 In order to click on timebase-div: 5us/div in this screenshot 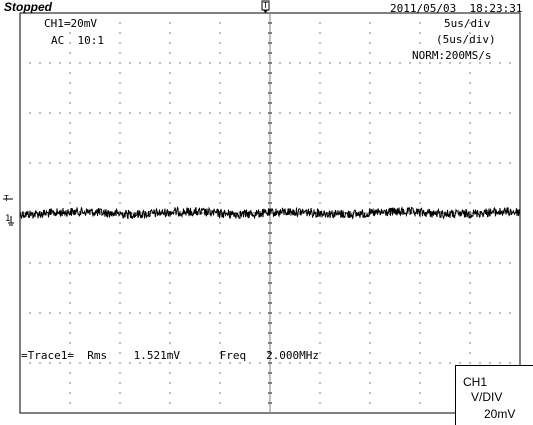, I will do `click(467, 23)`.